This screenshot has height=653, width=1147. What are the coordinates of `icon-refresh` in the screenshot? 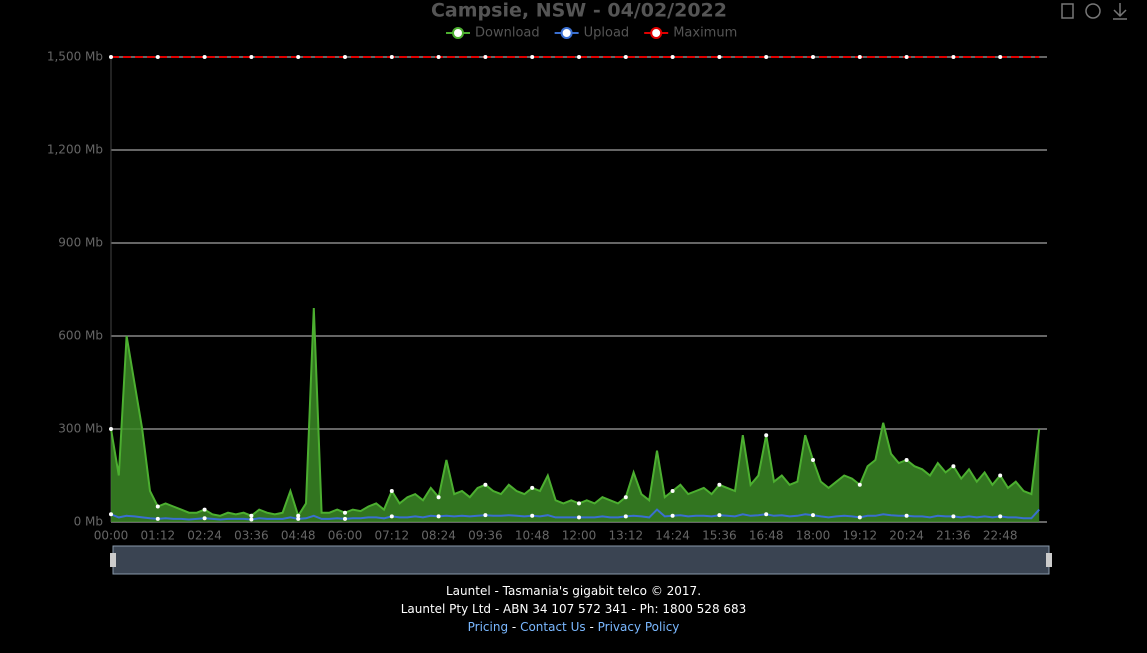 It's located at (1093, 11).